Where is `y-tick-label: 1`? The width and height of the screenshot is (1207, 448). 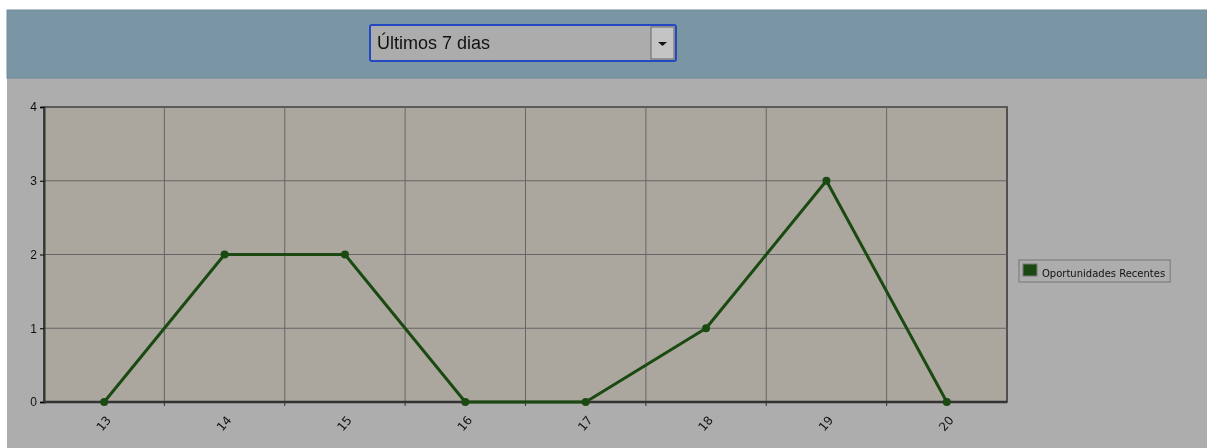 y-tick-label: 1 is located at coordinates (34, 328).